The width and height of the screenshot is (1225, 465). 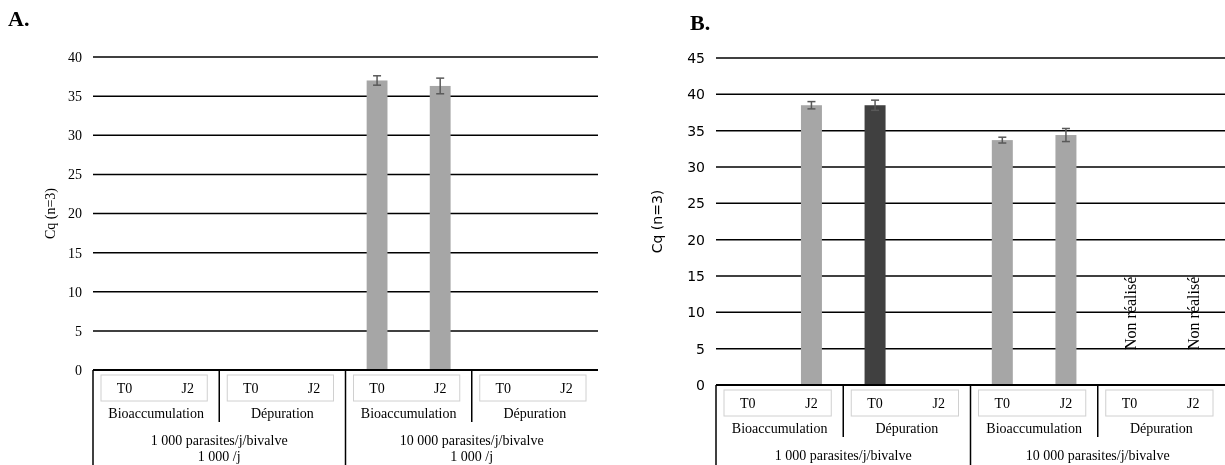 What do you see at coordinates (471, 448) in the screenshot?
I see `text: 10 000 parasites/j/bivalve 1 000 /j` at bounding box center [471, 448].